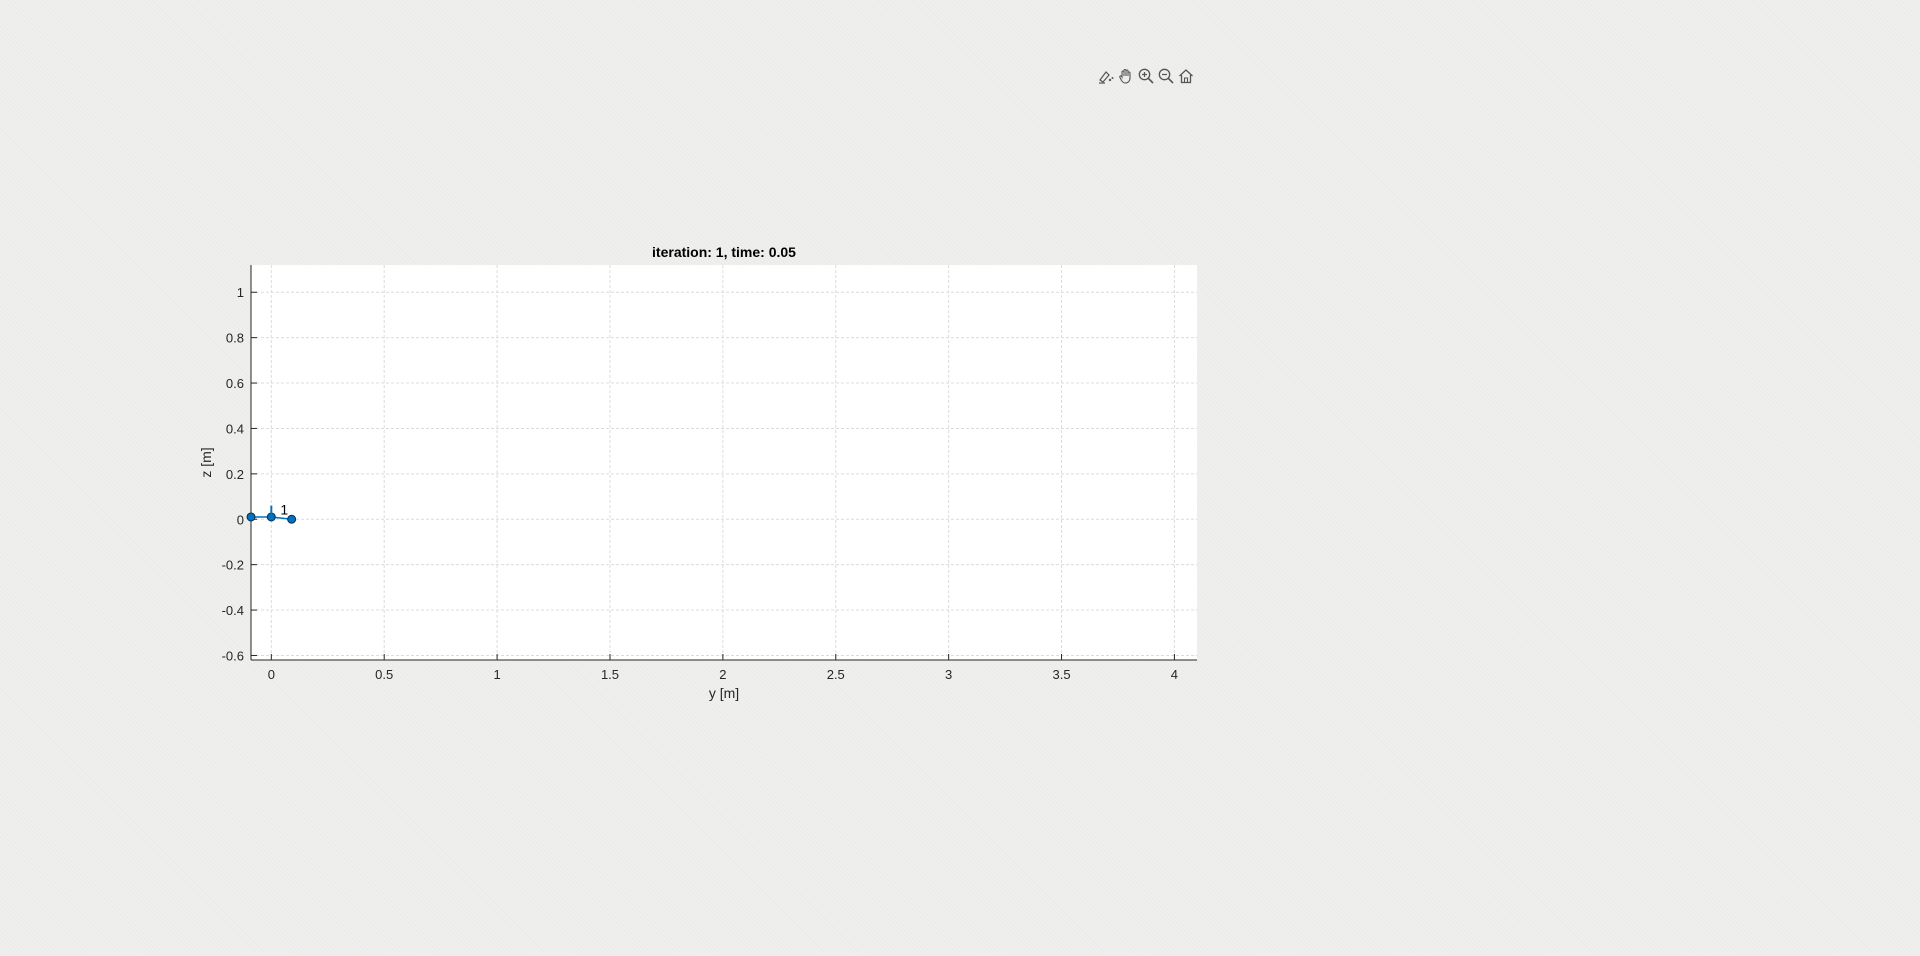 The image size is (1920, 956). What do you see at coordinates (240, 292) in the screenshot?
I see `y-tick-label: 1` at bounding box center [240, 292].